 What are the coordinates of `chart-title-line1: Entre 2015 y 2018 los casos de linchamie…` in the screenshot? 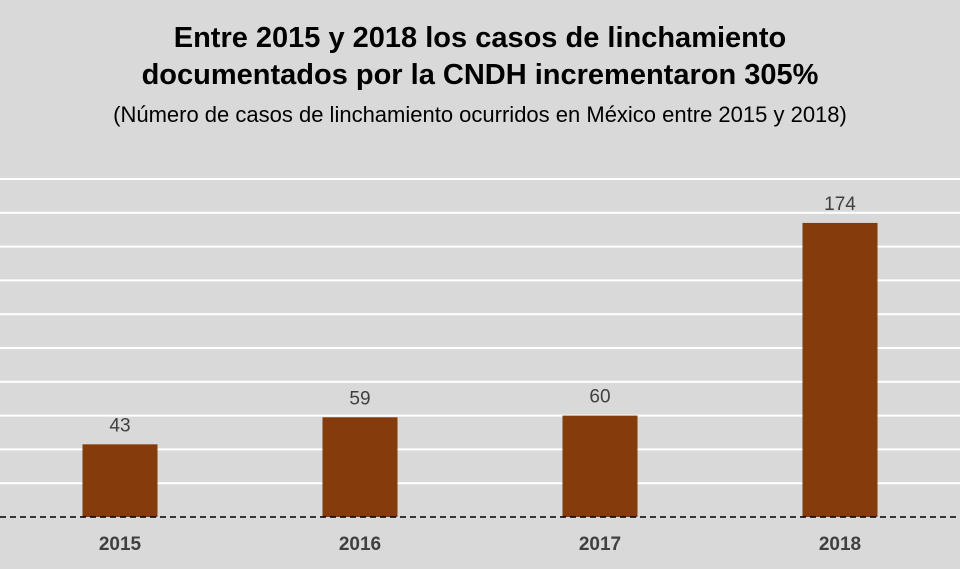 It's located at (480, 38).